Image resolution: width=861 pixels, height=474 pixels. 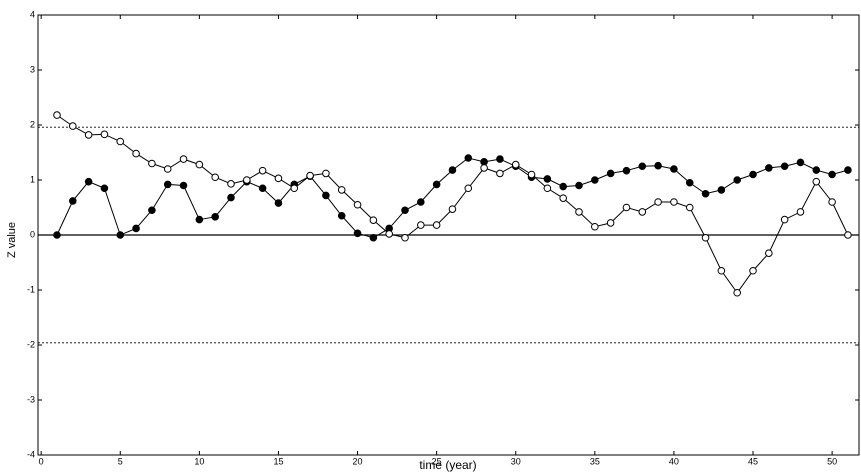 What do you see at coordinates (41, 461) in the screenshot?
I see `x-tick-label: 0` at bounding box center [41, 461].